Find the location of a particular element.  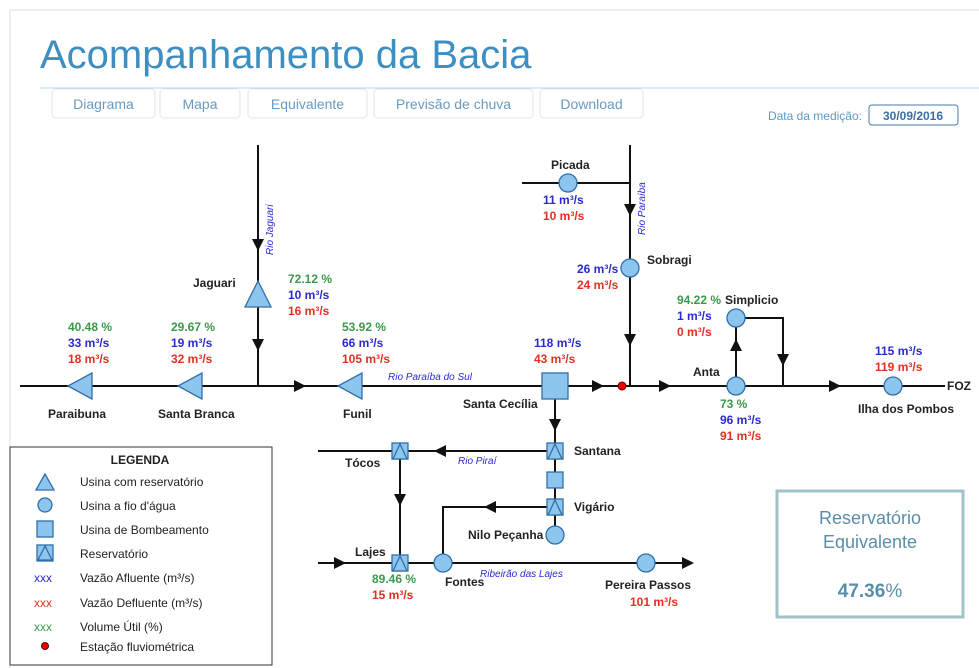

outlet: FOZ is located at coordinates (959, 386).